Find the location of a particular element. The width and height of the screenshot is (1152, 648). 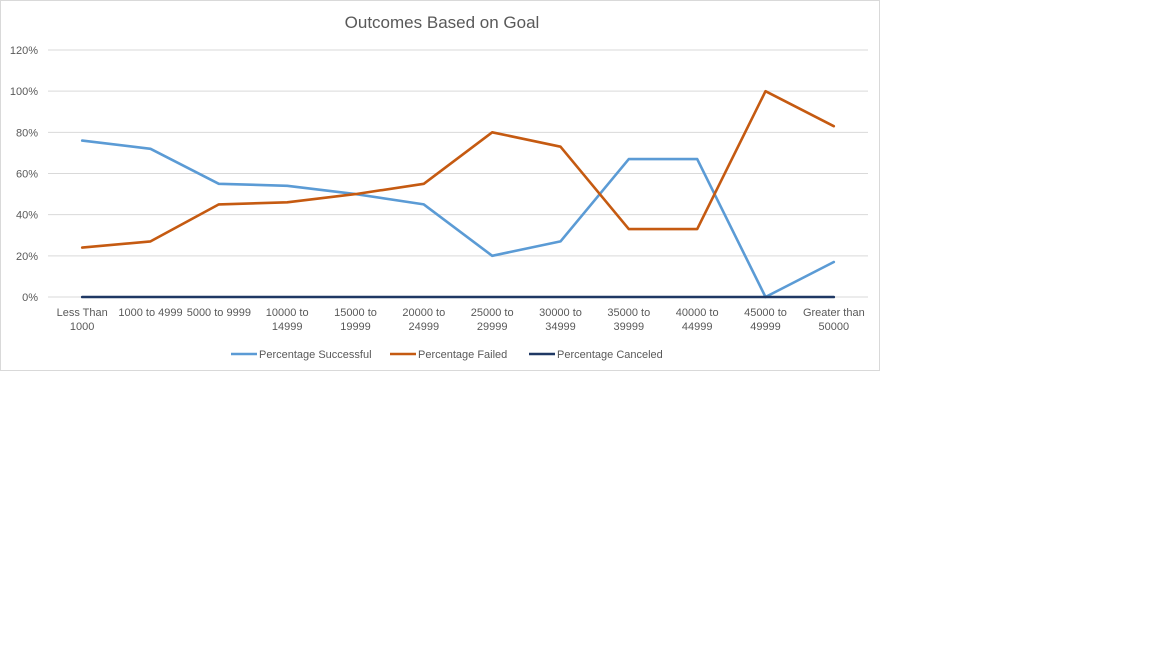

x-tick-label: 1000 to 4999 is located at coordinates (150, 313).